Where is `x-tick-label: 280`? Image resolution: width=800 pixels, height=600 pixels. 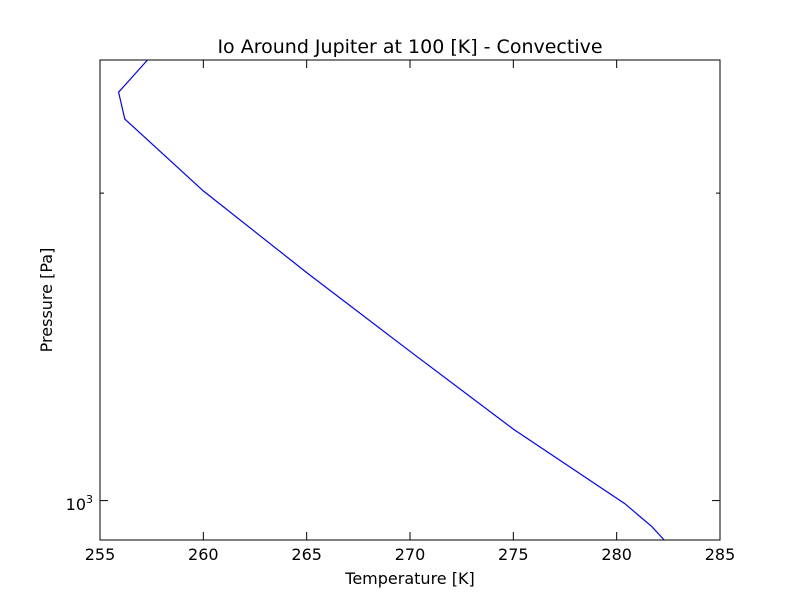
x-tick-label: 280 is located at coordinates (616, 554).